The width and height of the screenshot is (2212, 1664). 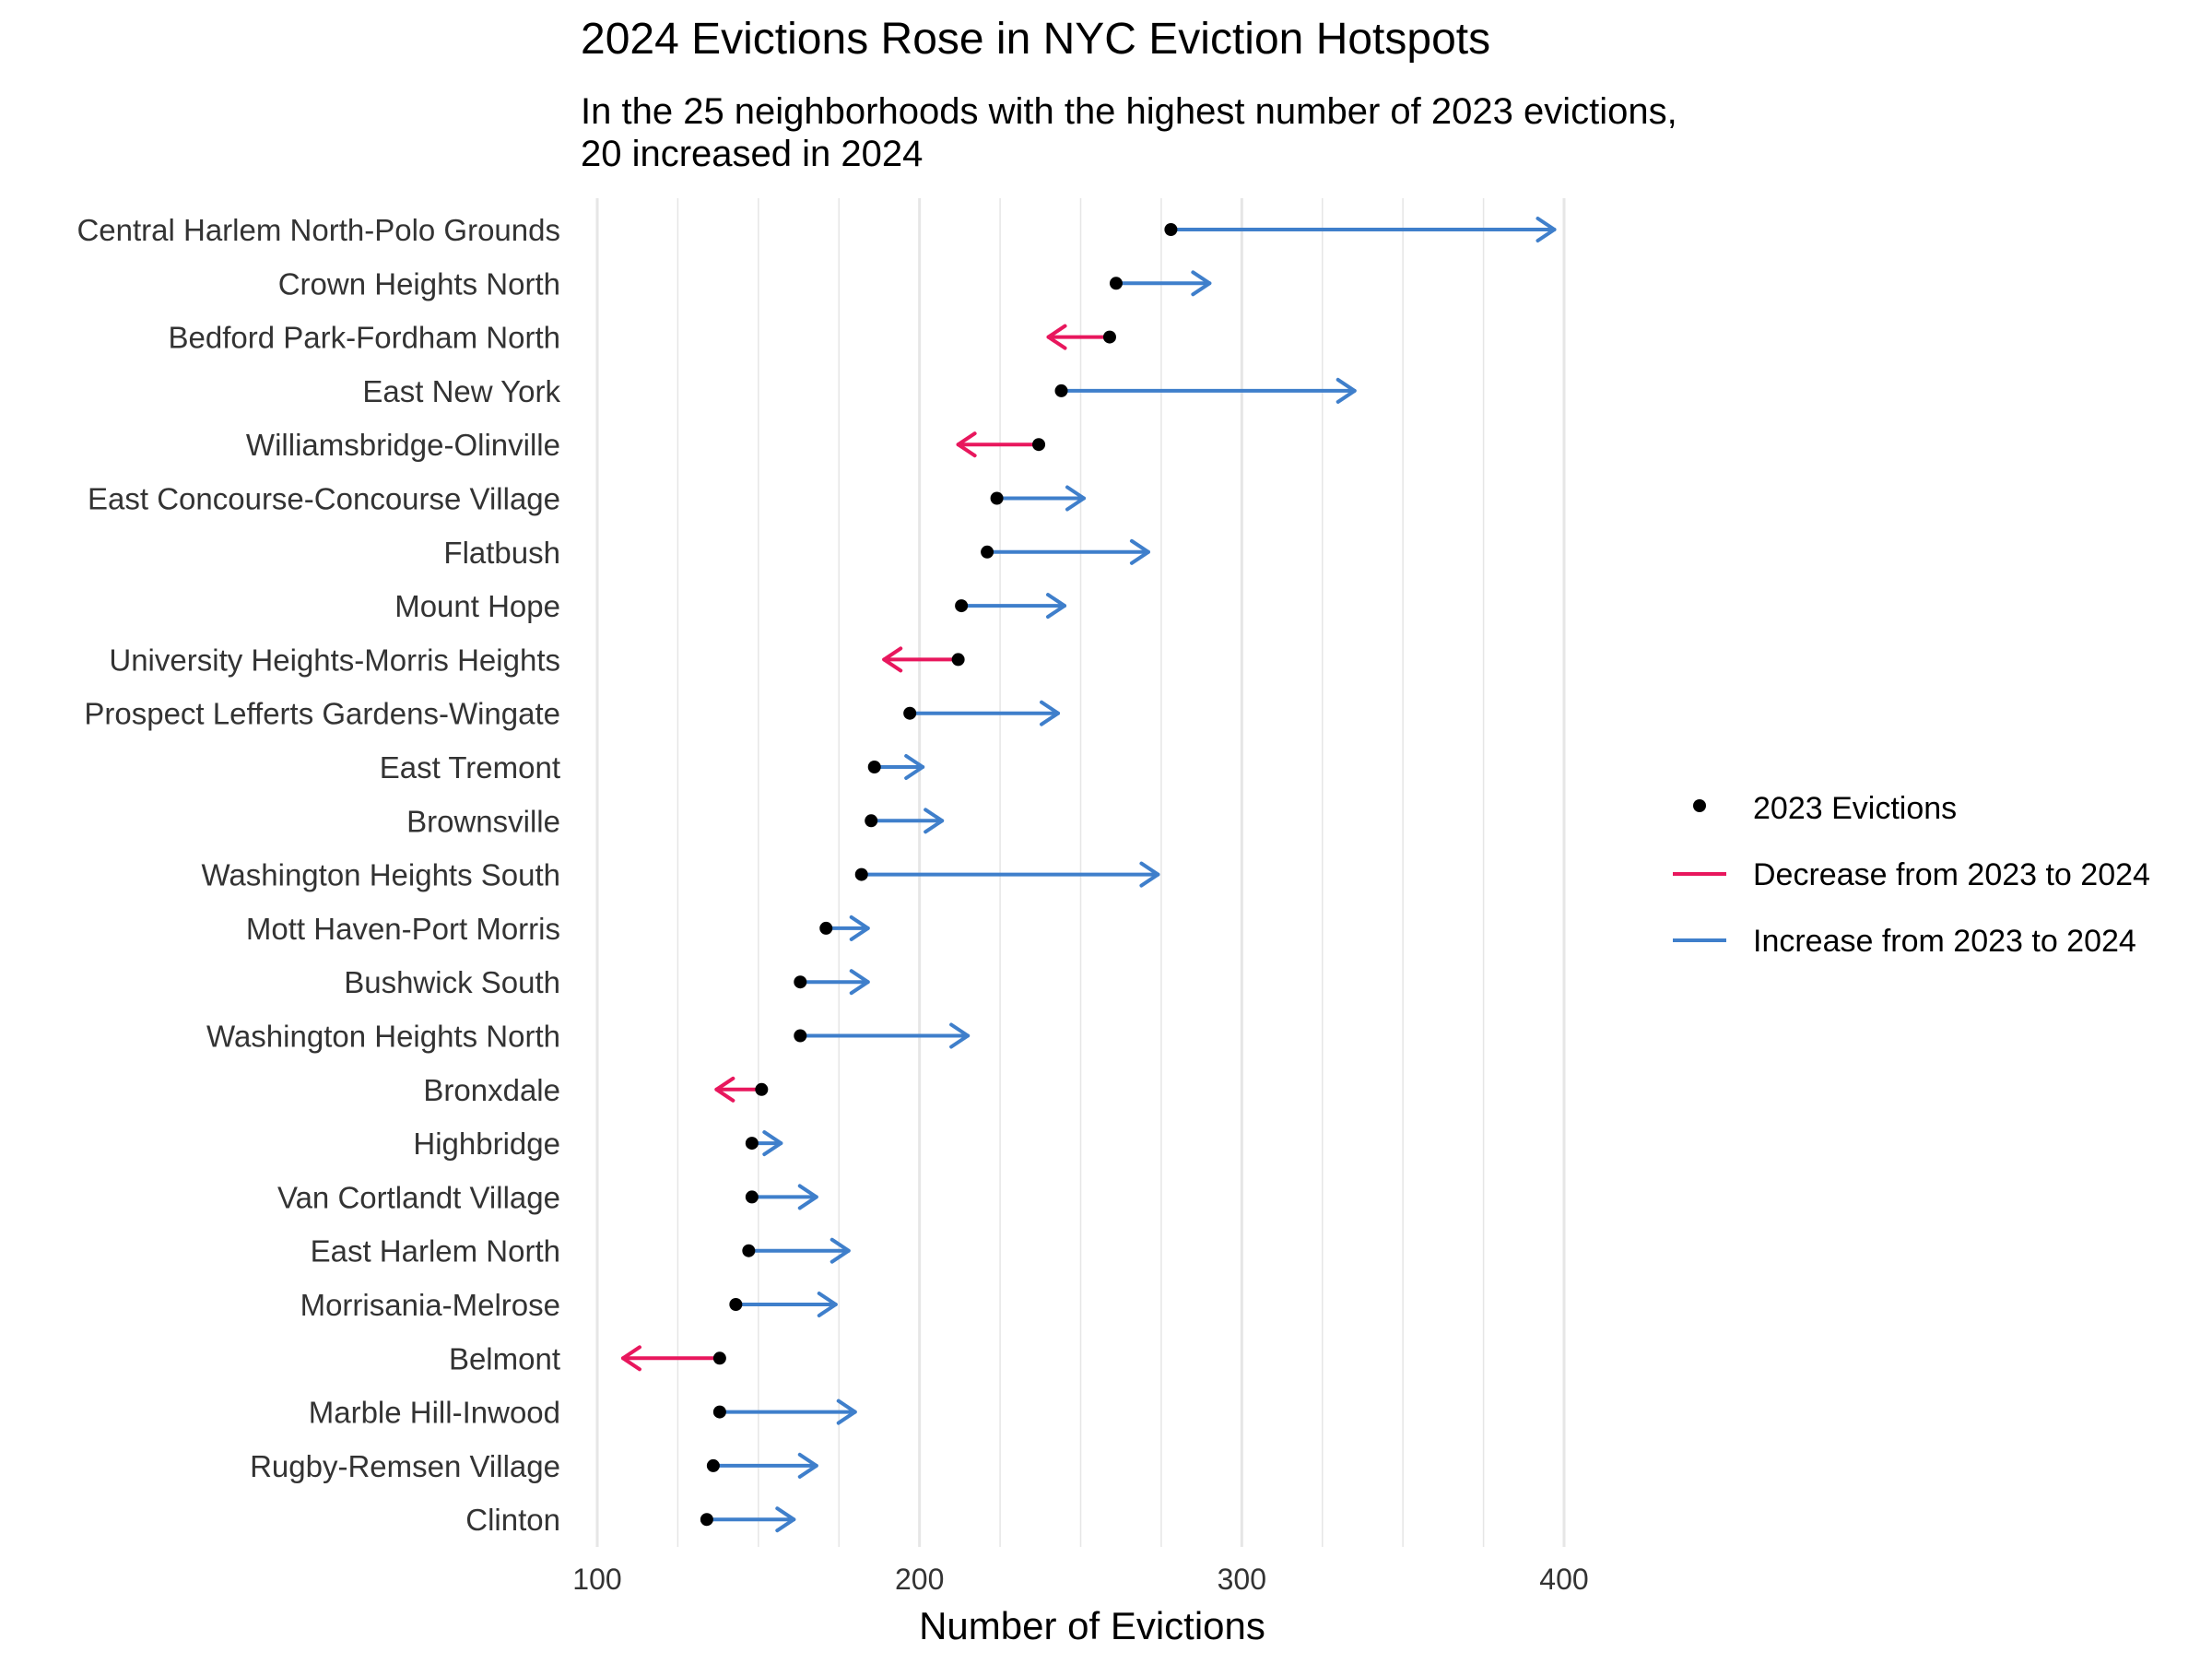 What do you see at coordinates (435, 1251) in the screenshot?
I see `neighborhood-label: East Harlem North` at bounding box center [435, 1251].